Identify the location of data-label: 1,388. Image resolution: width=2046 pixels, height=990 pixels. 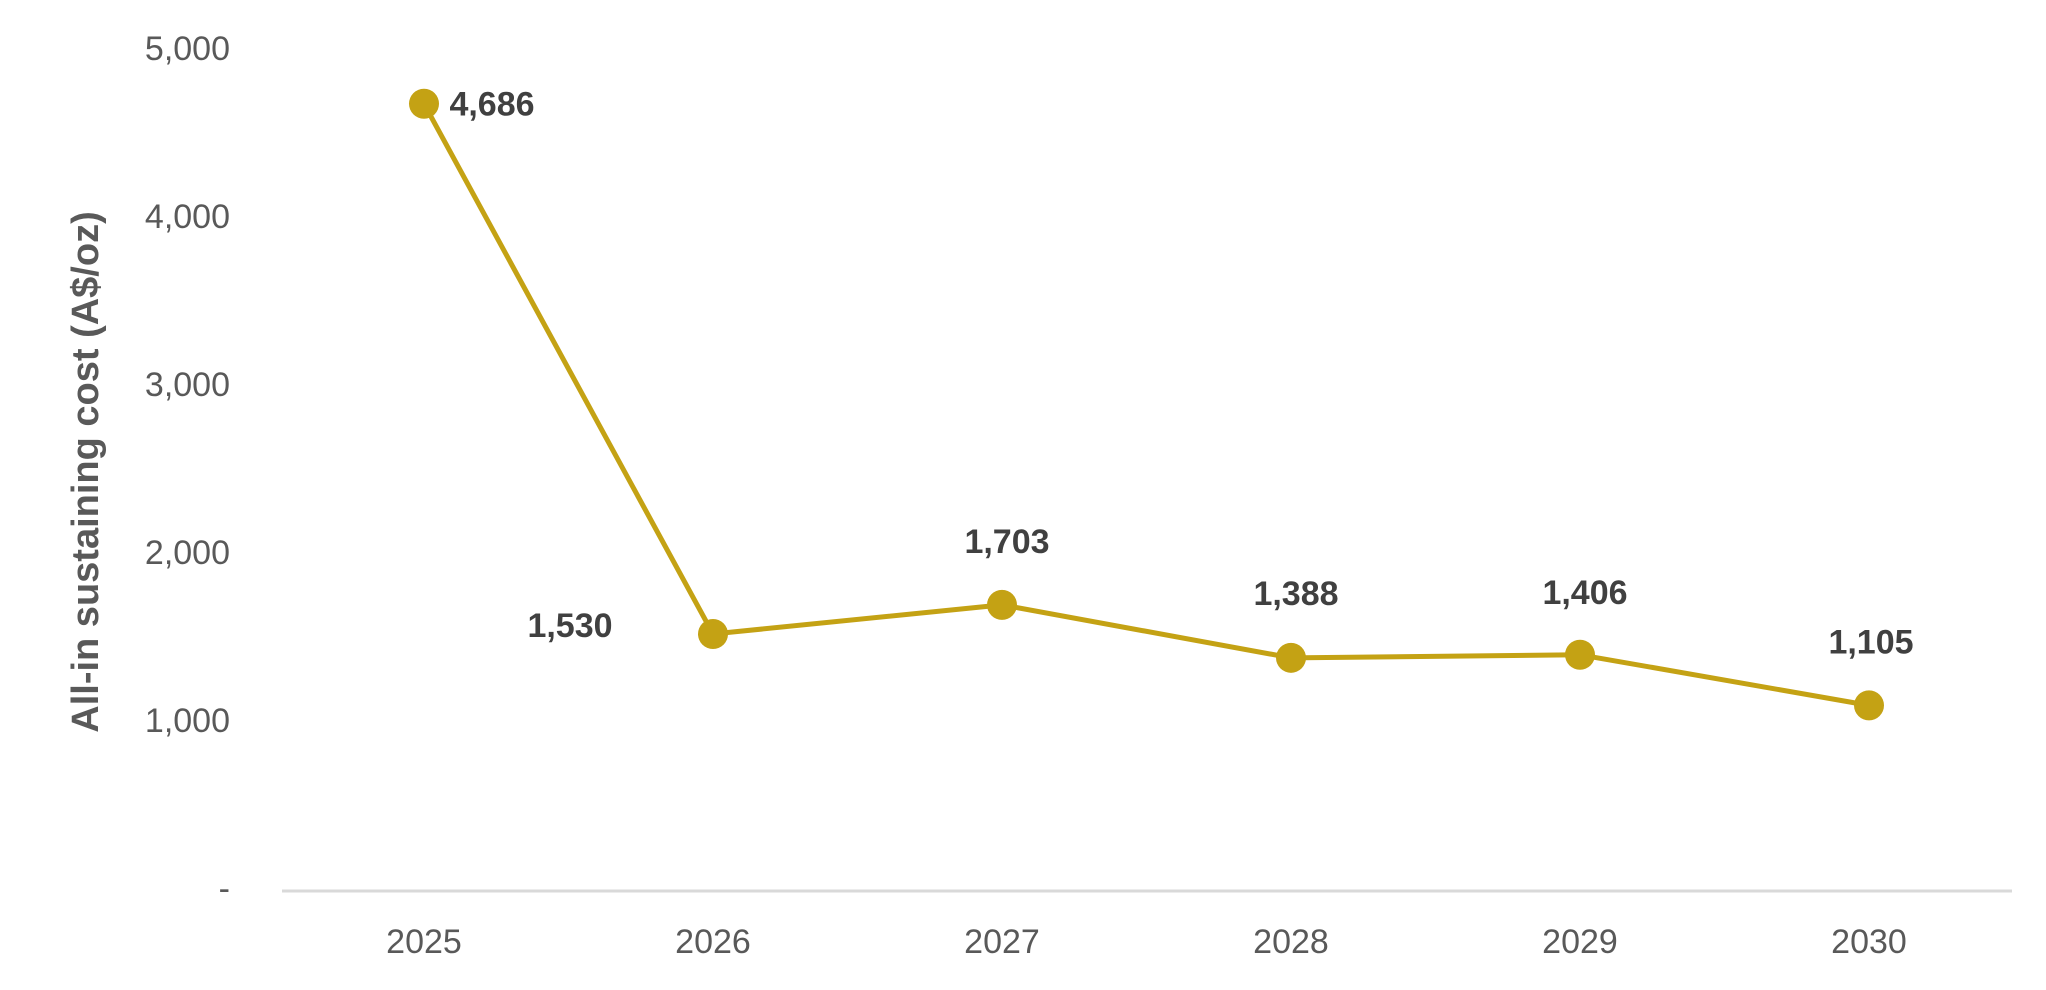
(1295, 594).